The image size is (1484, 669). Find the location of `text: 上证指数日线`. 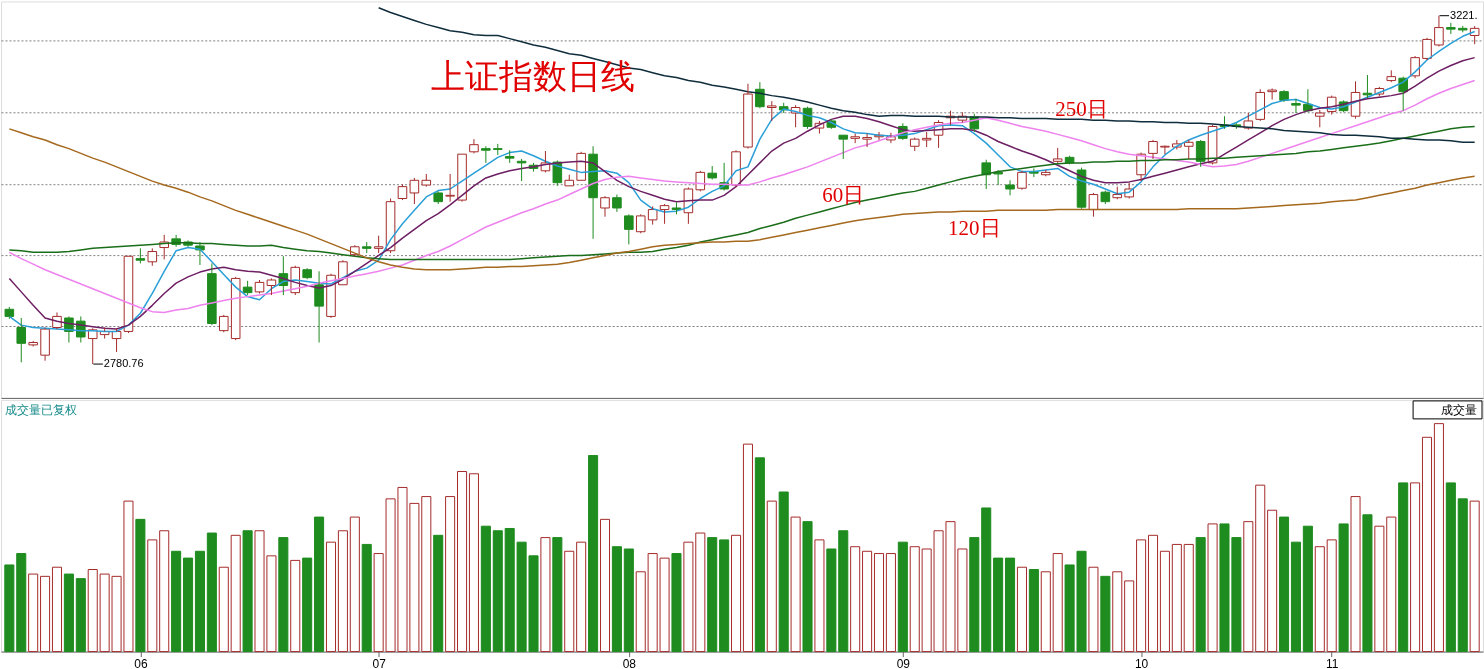

text: 上证指数日线 is located at coordinates (533, 77).